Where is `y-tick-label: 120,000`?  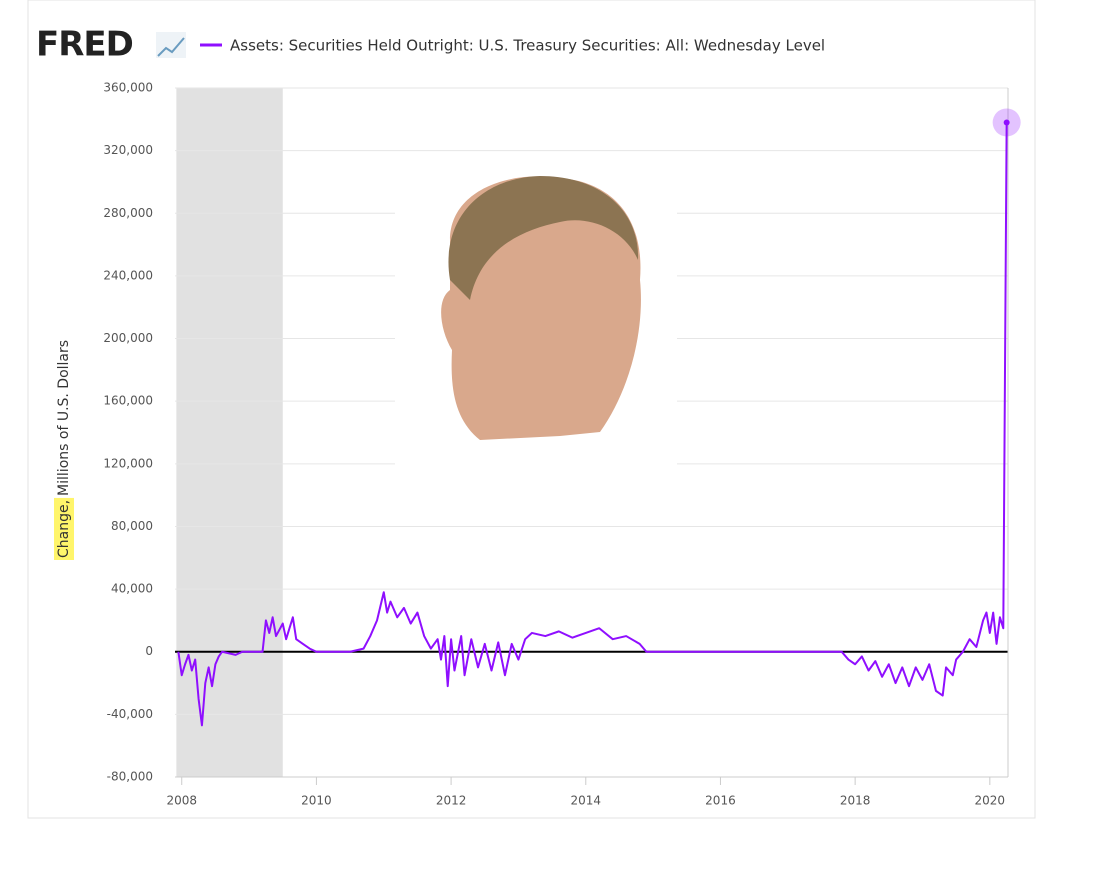 y-tick-label: 120,000 is located at coordinates (128, 463).